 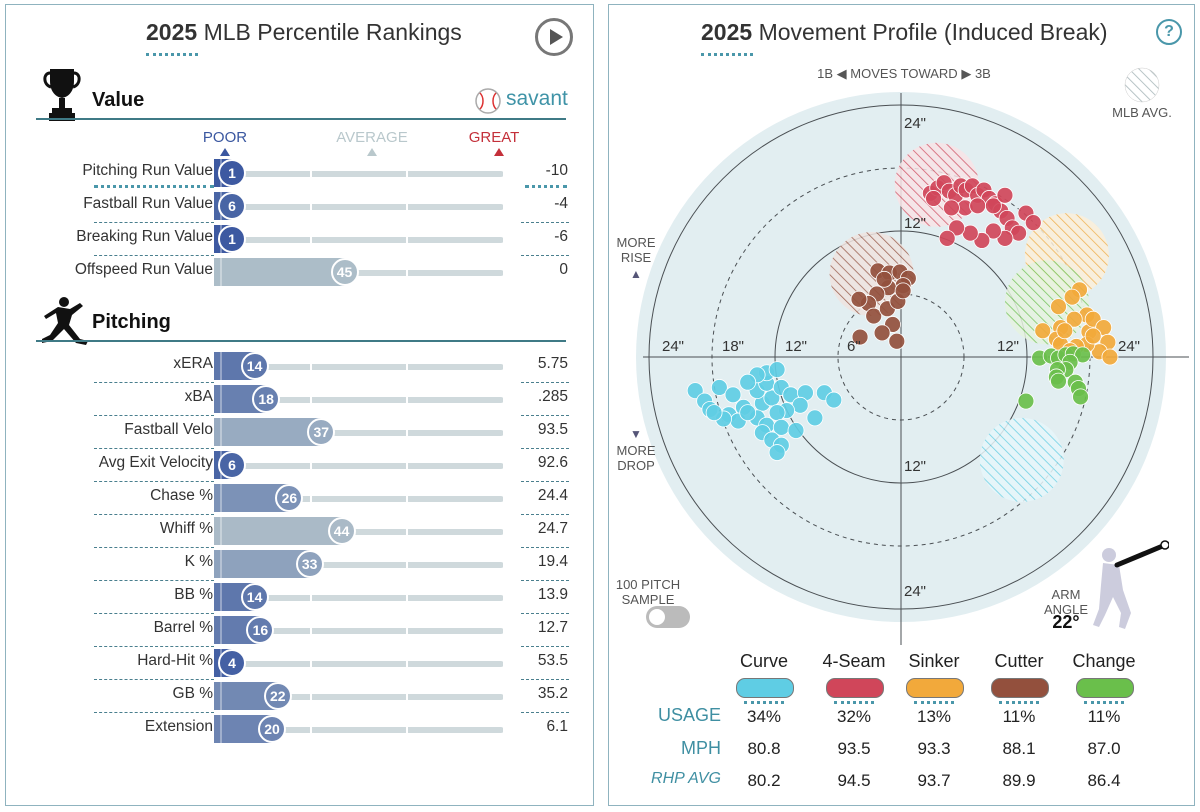 I want to click on ring-label-left-12: 12", so click(x=796, y=346).